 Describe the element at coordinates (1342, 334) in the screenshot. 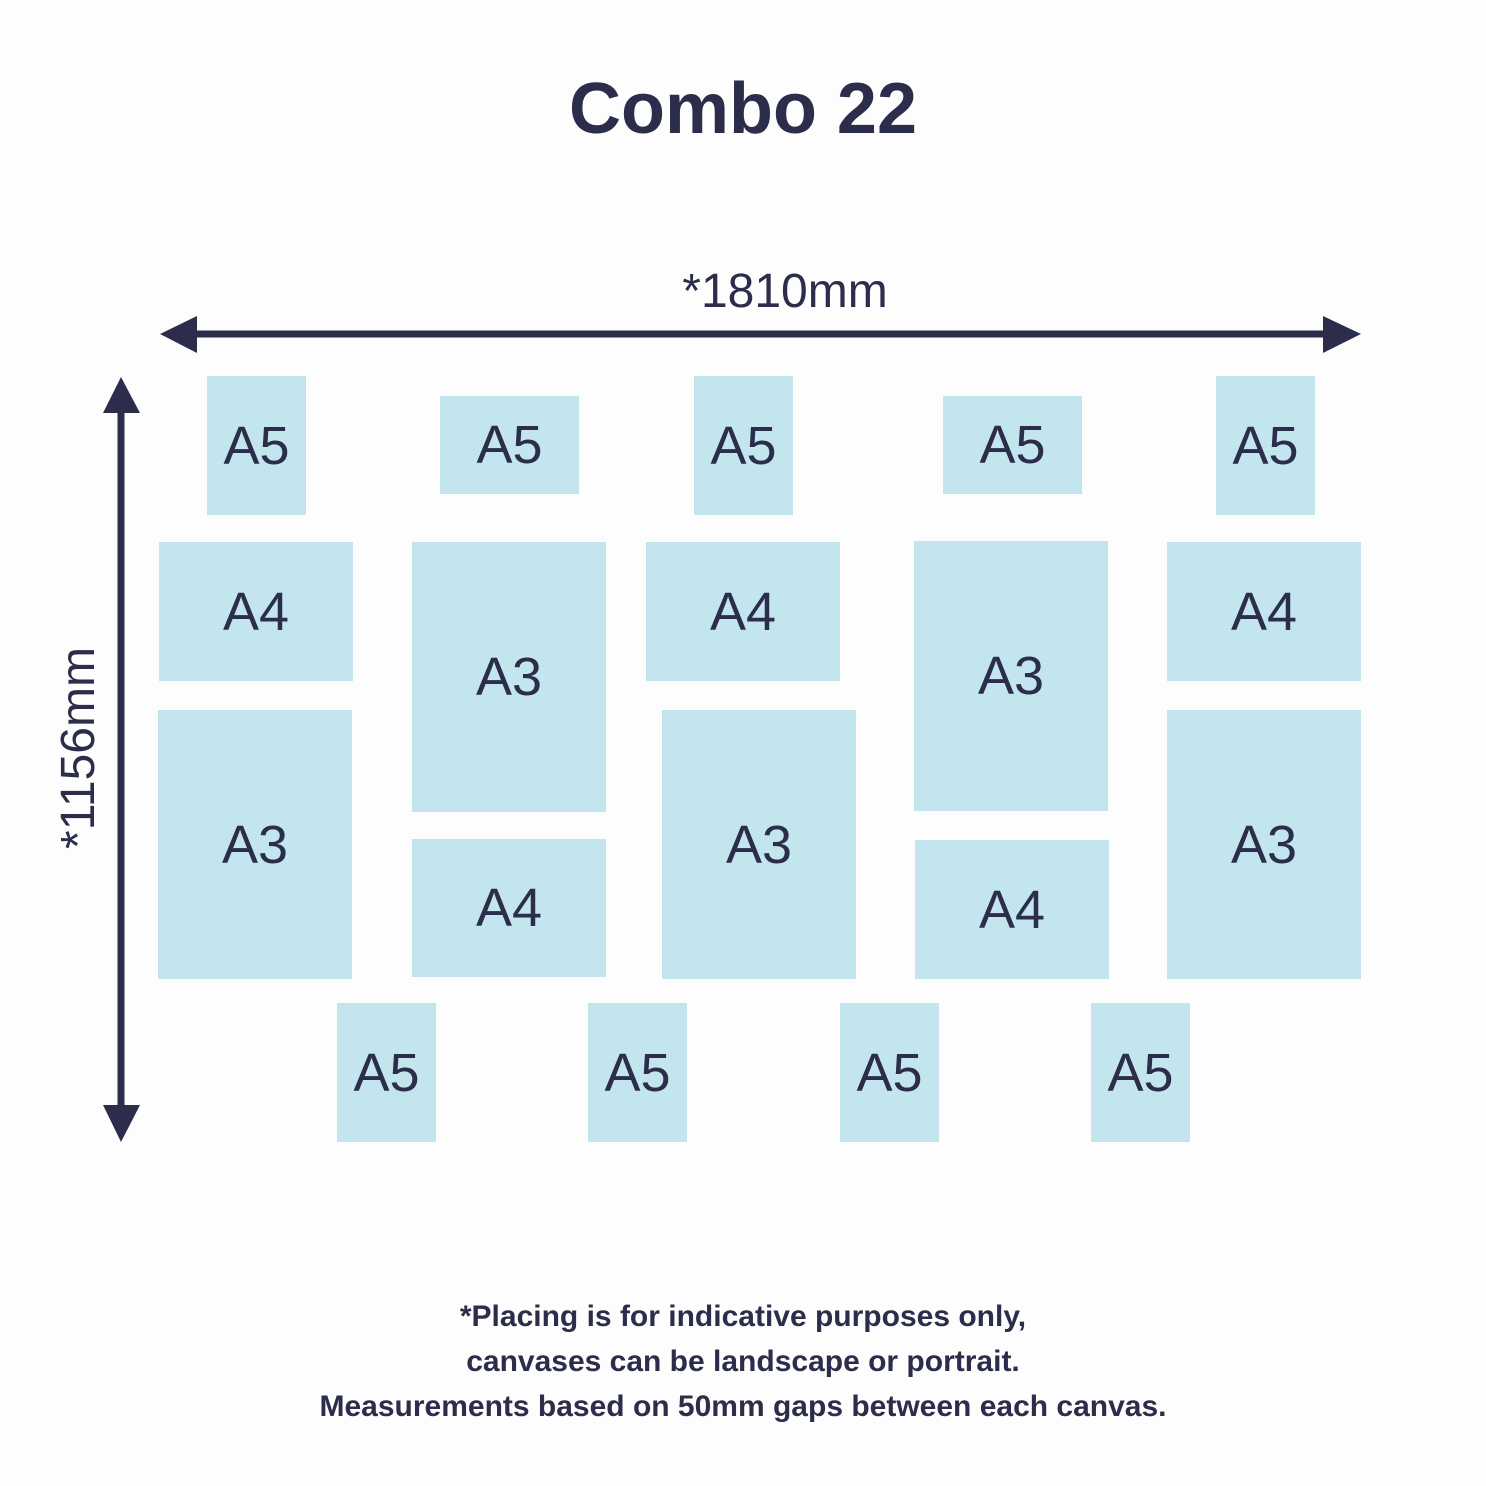

I see `width-arrow-right-head` at that location.